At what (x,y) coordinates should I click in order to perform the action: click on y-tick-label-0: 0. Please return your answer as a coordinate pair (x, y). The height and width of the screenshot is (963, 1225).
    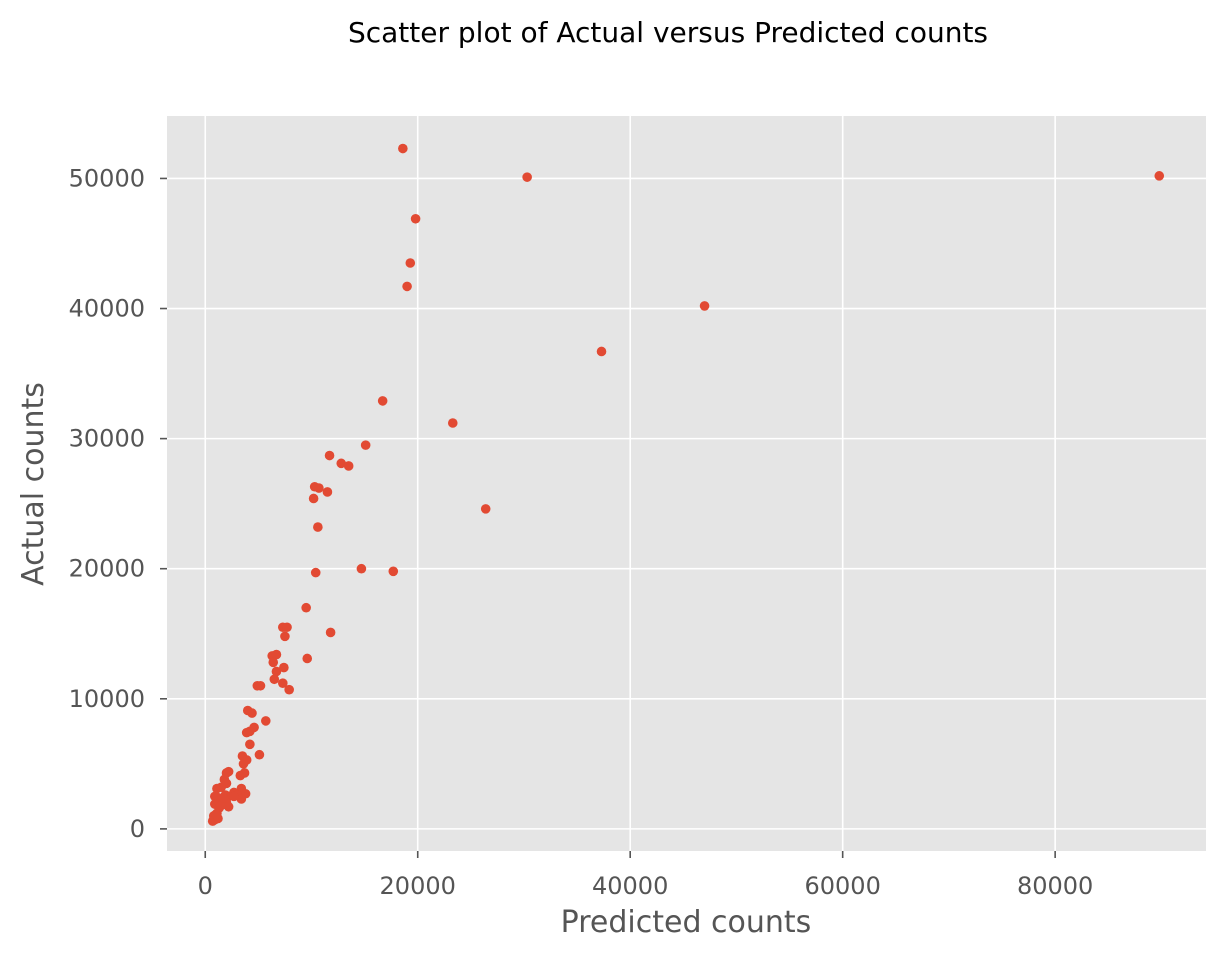
    Looking at the image, I should click on (137, 829).